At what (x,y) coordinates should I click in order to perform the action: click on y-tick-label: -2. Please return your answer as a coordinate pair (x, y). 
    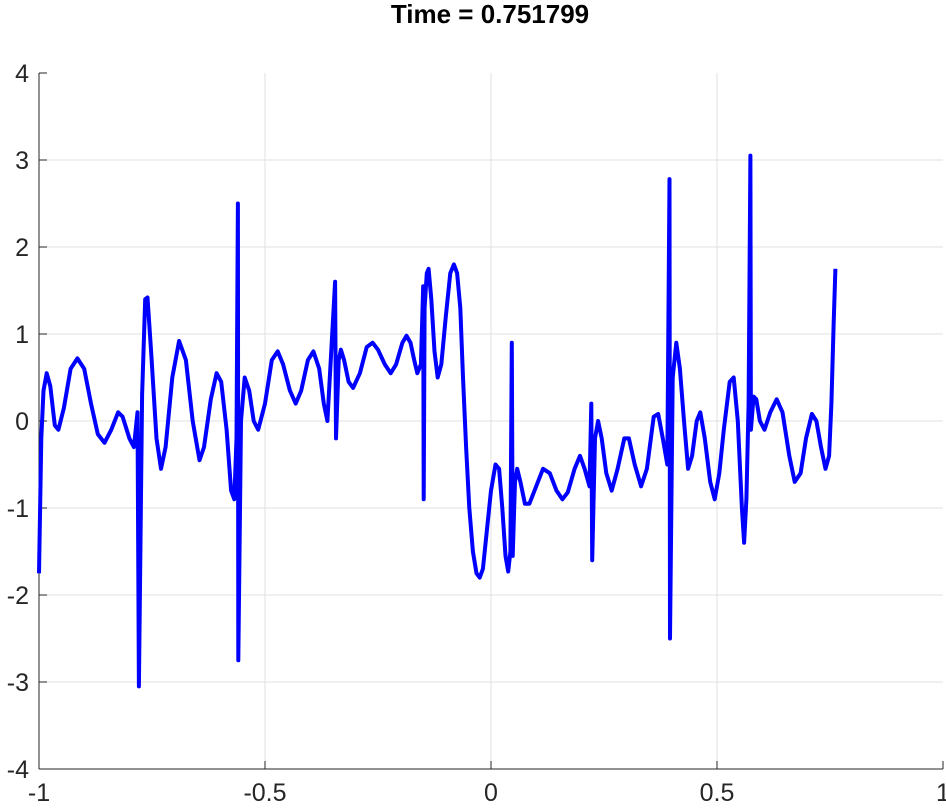
    Looking at the image, I should click on (18, 596).